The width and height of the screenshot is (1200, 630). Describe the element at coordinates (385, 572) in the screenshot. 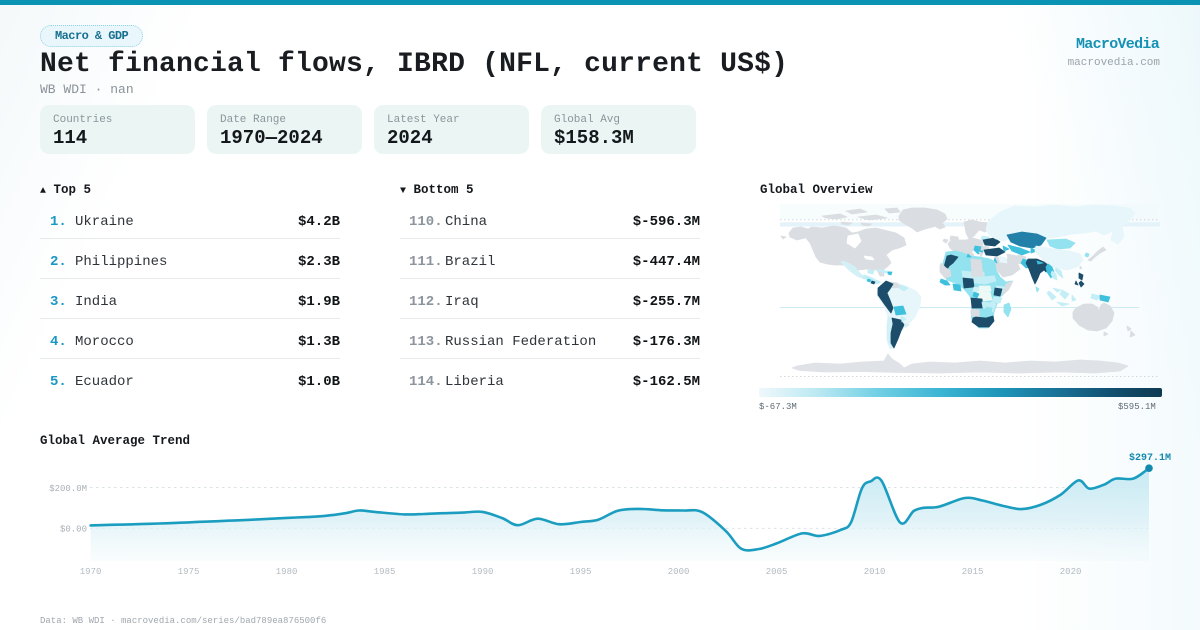

I see `svg-text: 1985` at that location.